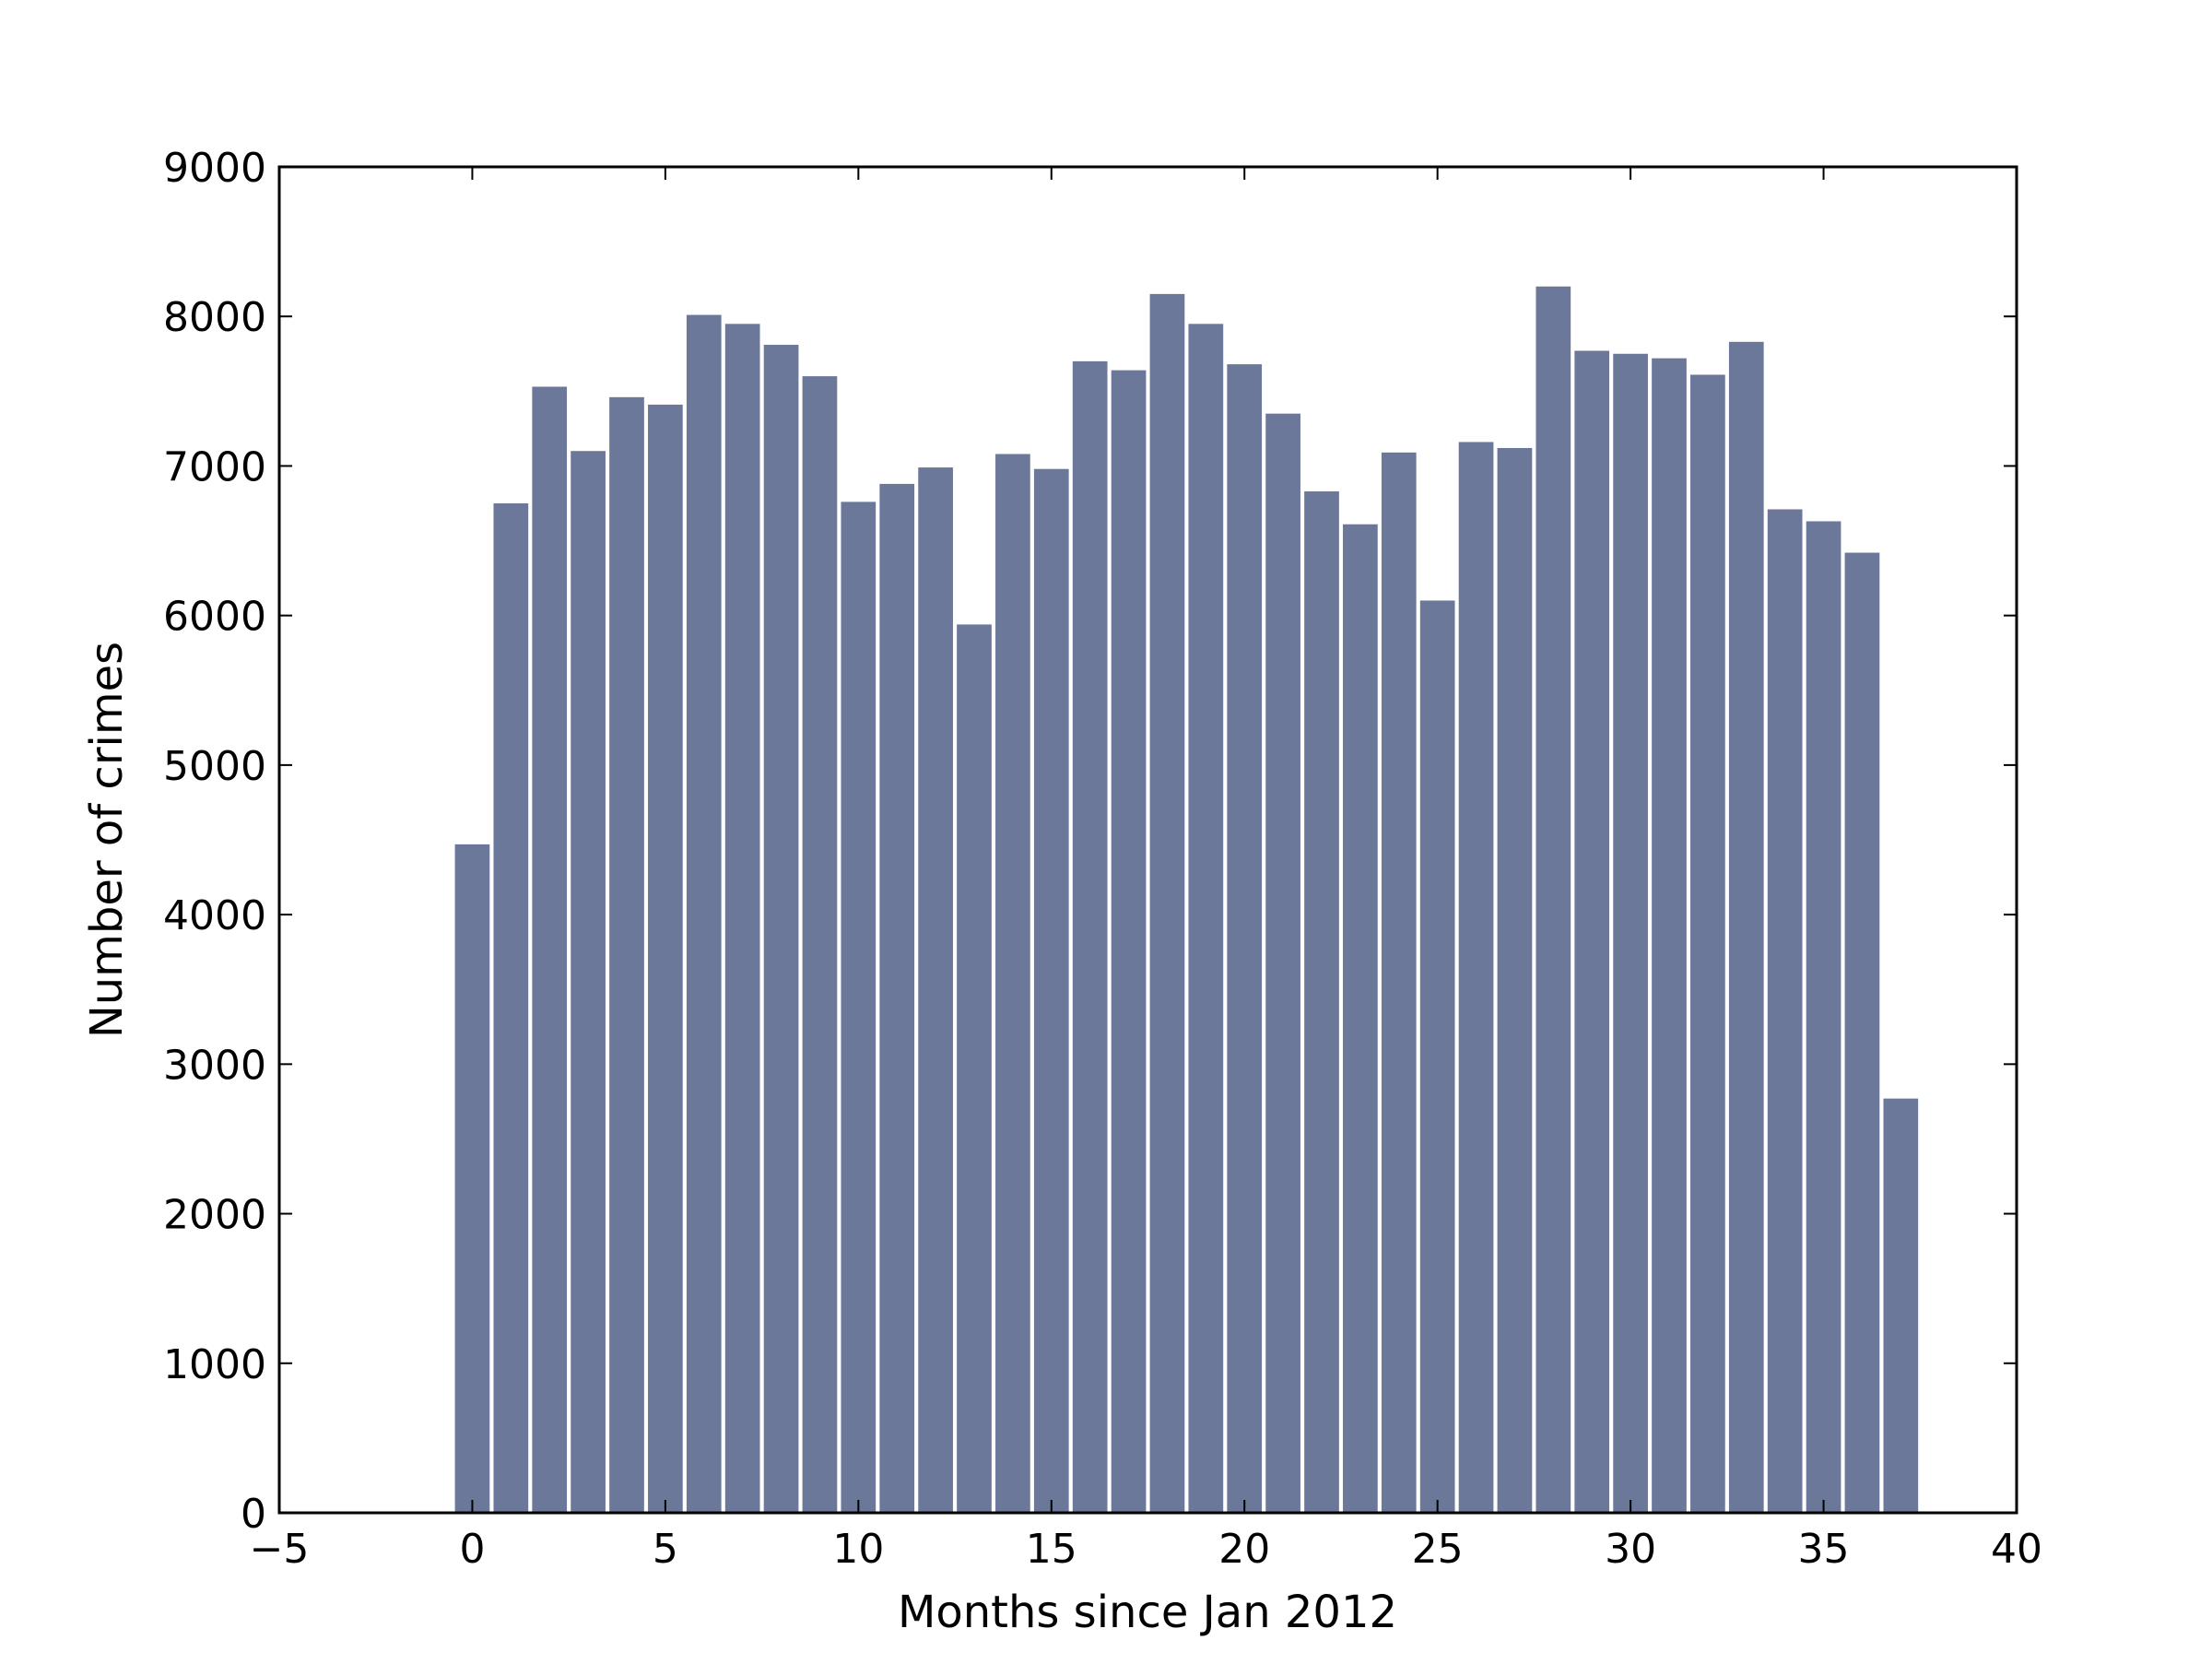 This screenshot has height=1664, width=2212. Describe the element at coordinates (1438, 1549) in the screenshot. I see `x-tick-label-6: 25` at that location.